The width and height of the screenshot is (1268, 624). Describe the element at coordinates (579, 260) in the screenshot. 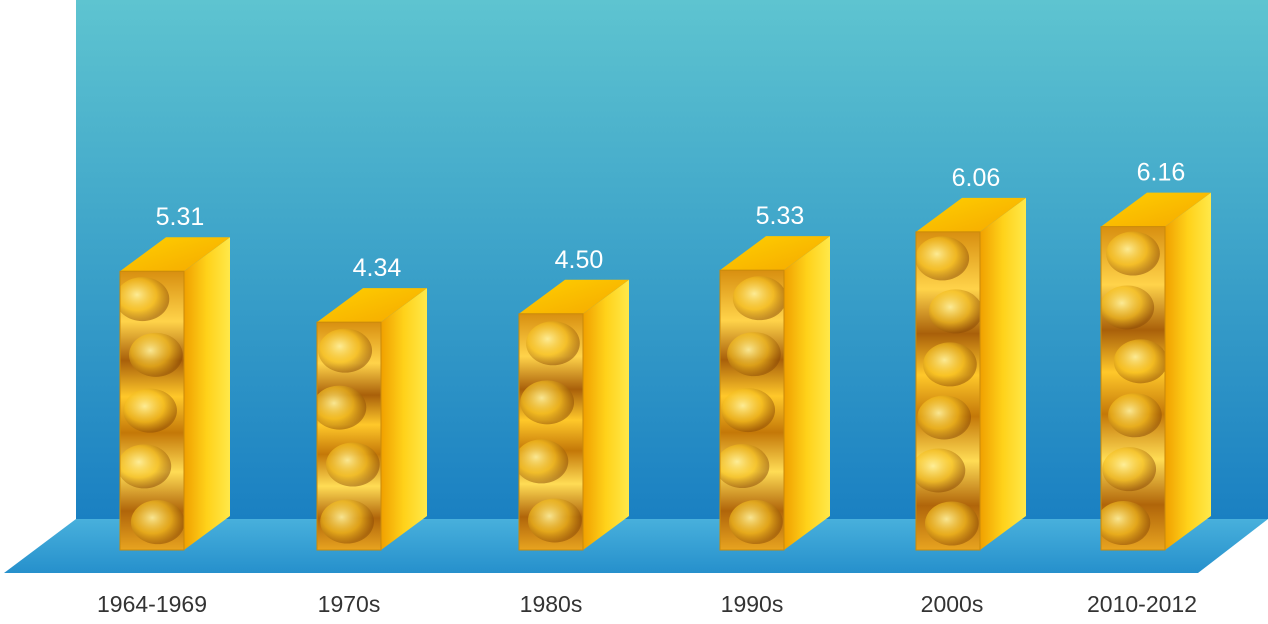

I see `value-label: 4.50` at that location.